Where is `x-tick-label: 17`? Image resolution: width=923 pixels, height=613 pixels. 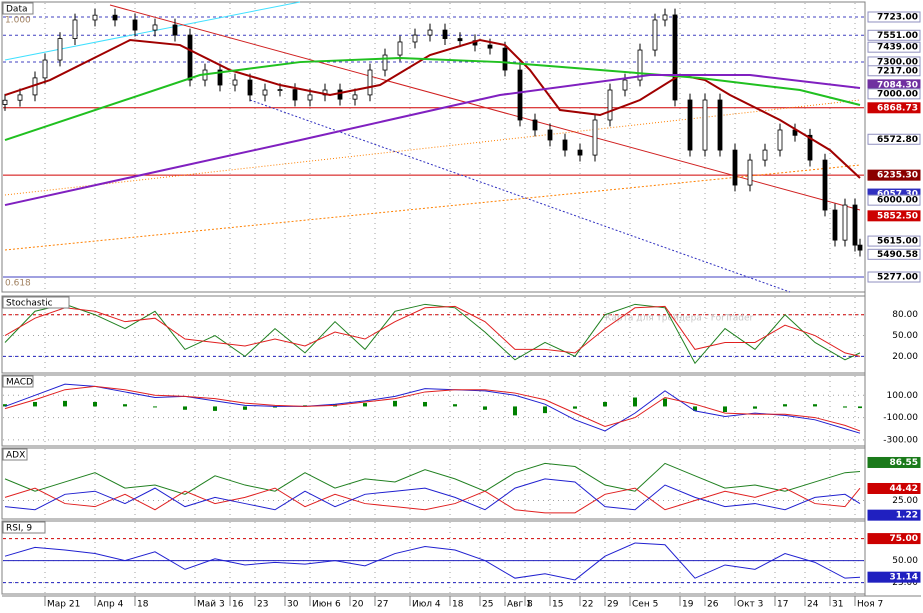 x-tick-label: 17 is located at coordinates (782, 605).